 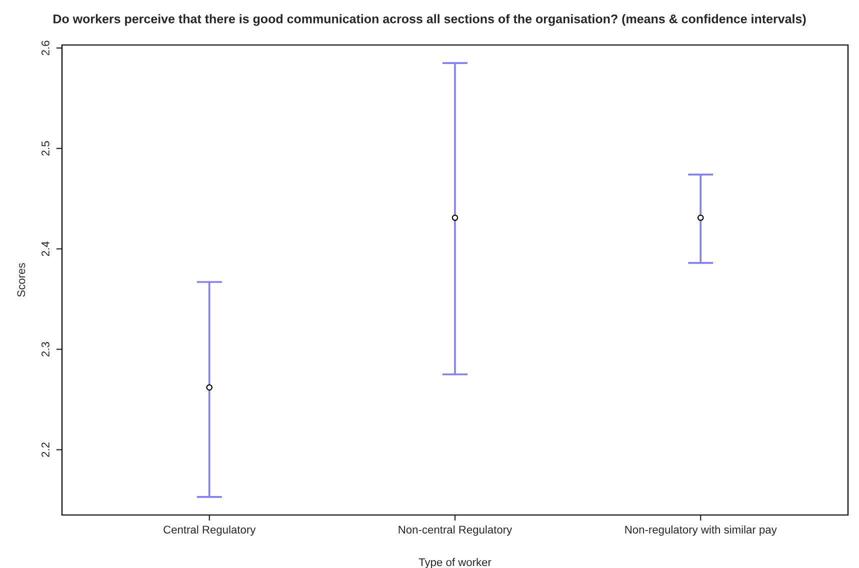 I want to click on x-axis-title: Type of worker, so click(x=455, y=563).